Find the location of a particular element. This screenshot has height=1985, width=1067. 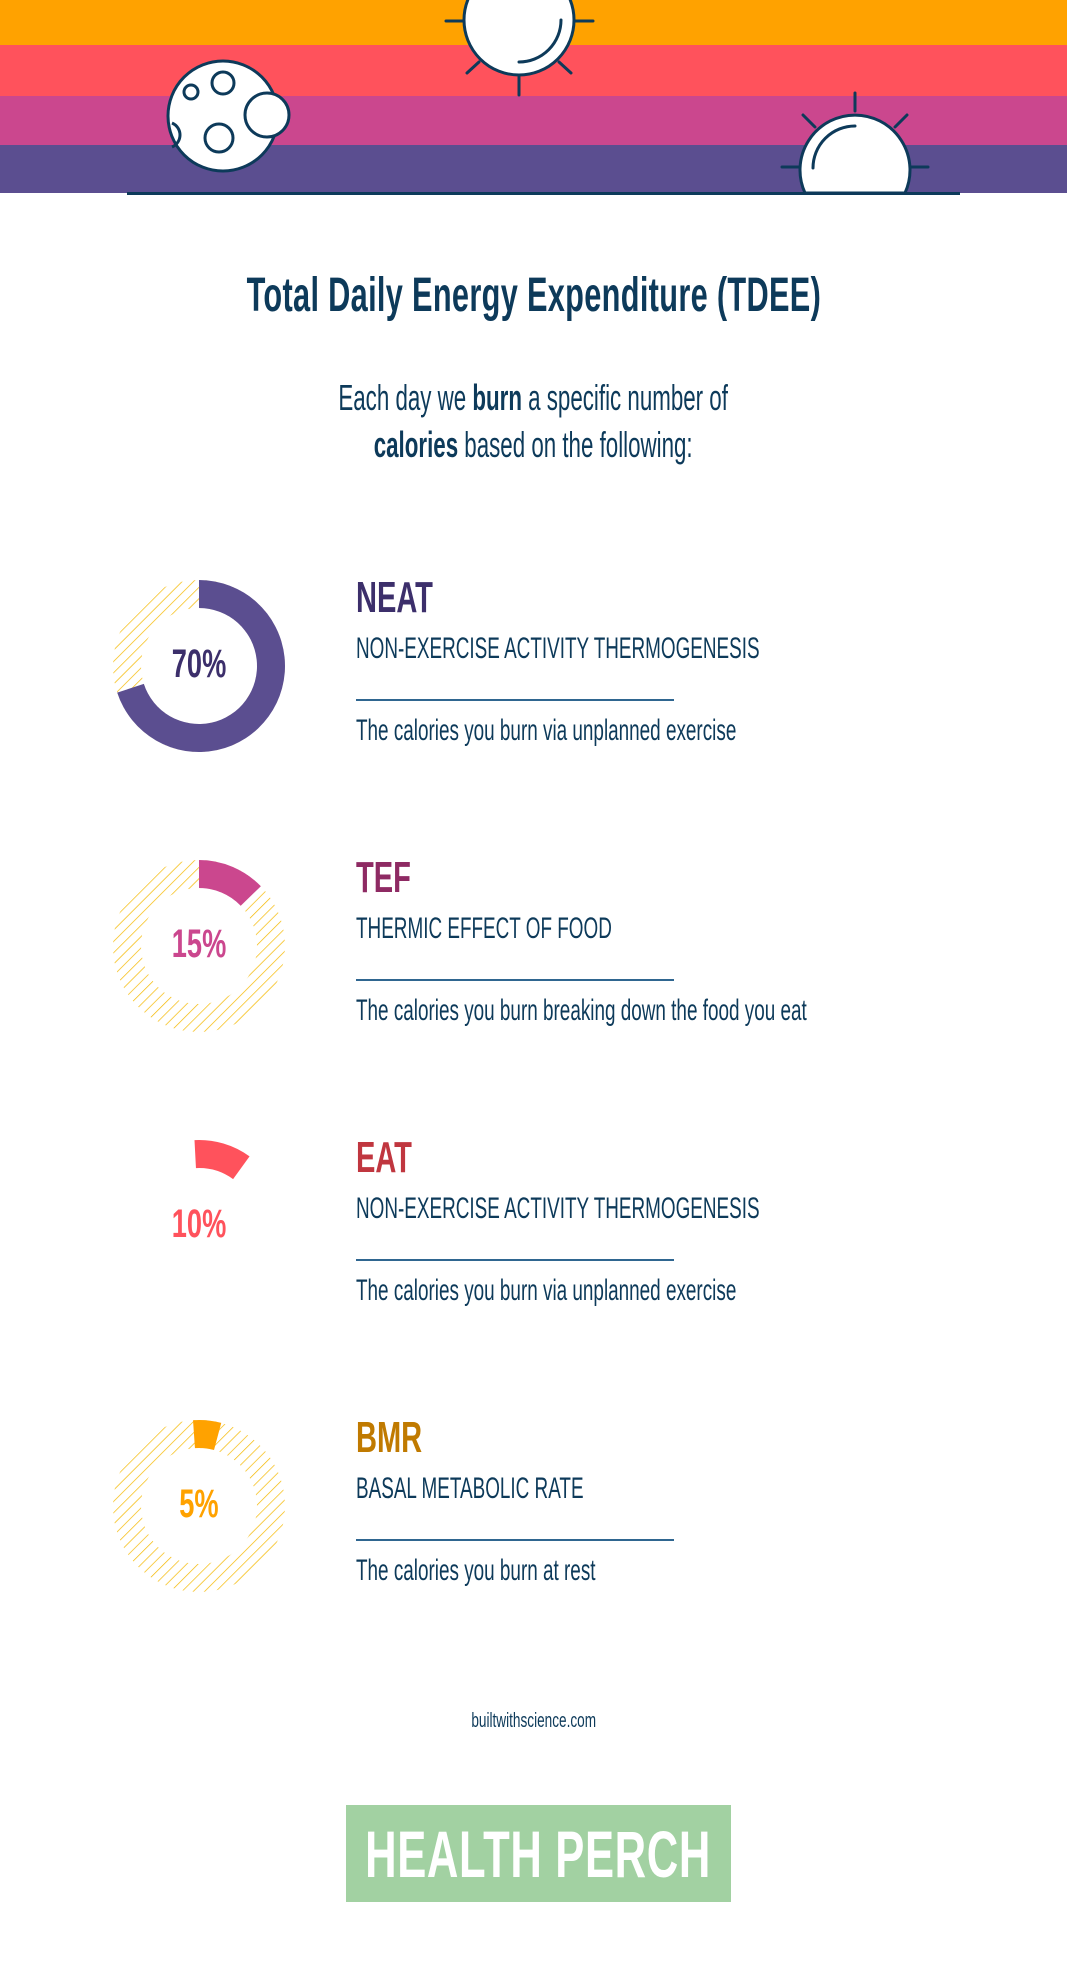

item-label-text: BMR is located at coordinates (389, 1437).